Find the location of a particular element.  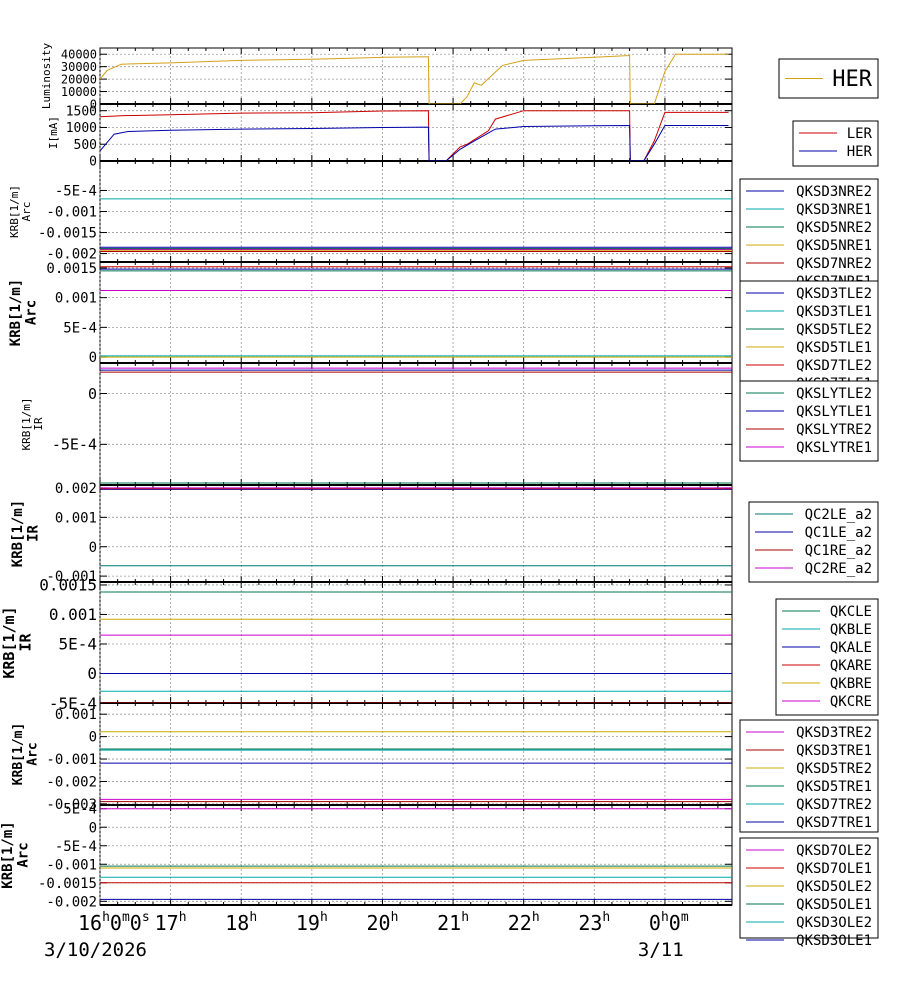

y-tick-label: -0.002 is located at coordinates (71, 783).